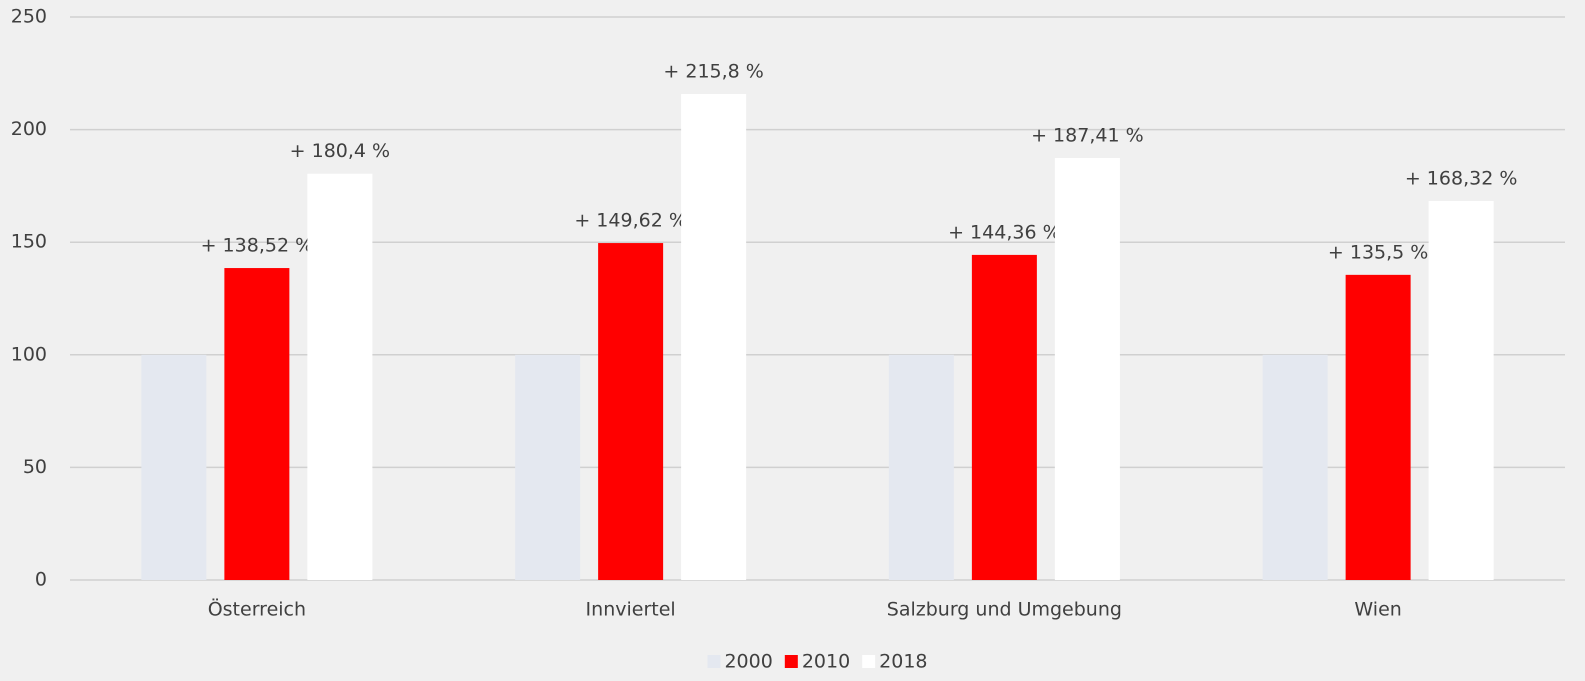  I want to click on y-tick-label: 0, so click(41, 580).